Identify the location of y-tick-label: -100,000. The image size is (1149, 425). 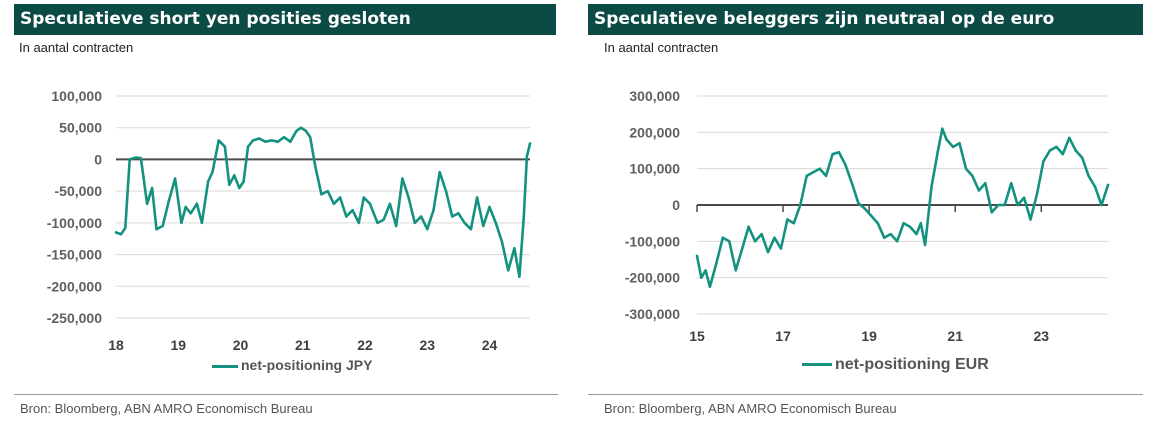
(74, 223).